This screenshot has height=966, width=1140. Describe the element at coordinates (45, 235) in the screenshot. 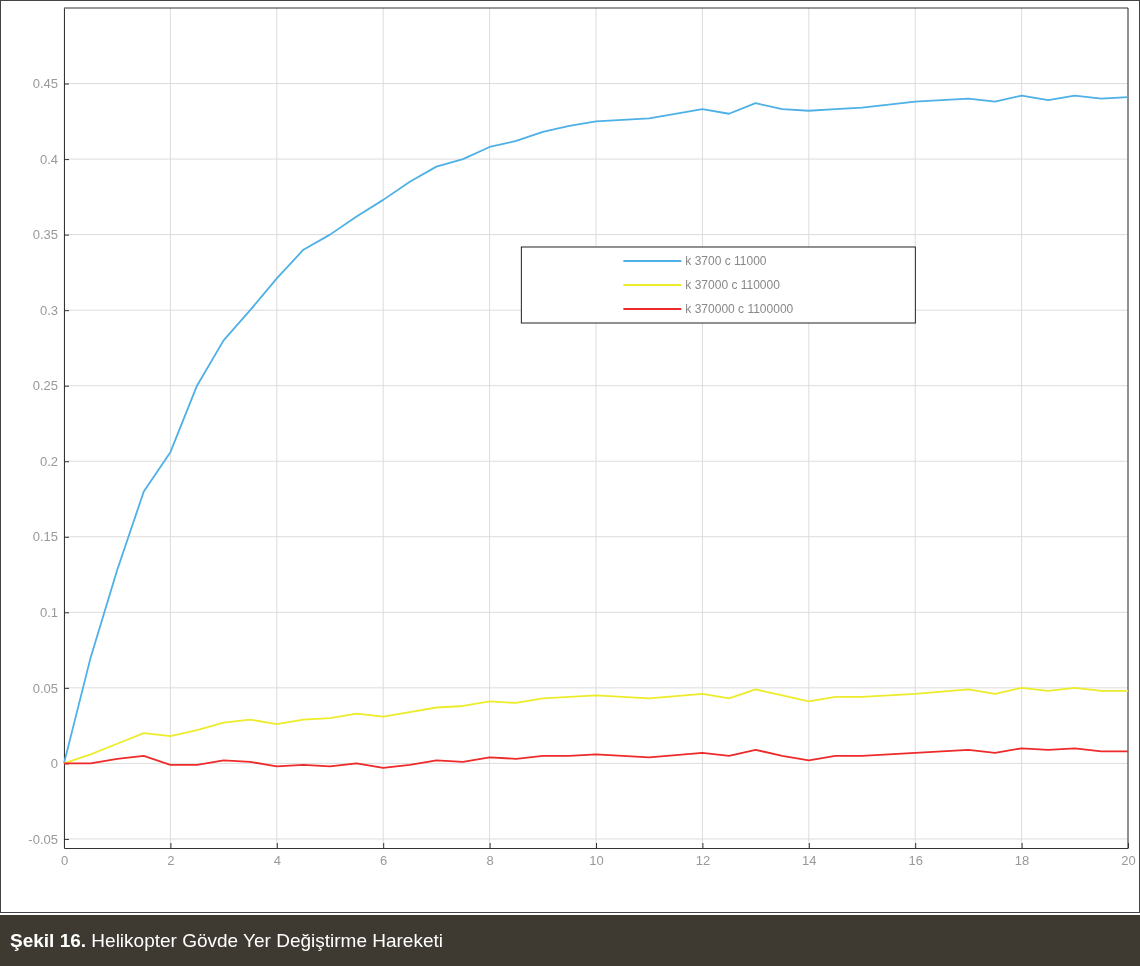

I see `y-tick-label: 0.35` at that location.